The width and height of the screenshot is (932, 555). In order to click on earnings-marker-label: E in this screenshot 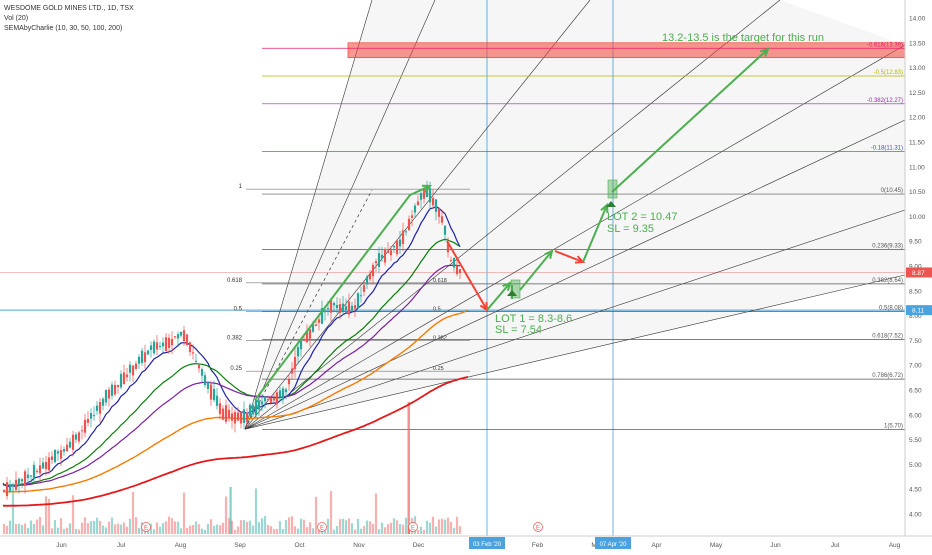, I will do `click(322, 529)`.